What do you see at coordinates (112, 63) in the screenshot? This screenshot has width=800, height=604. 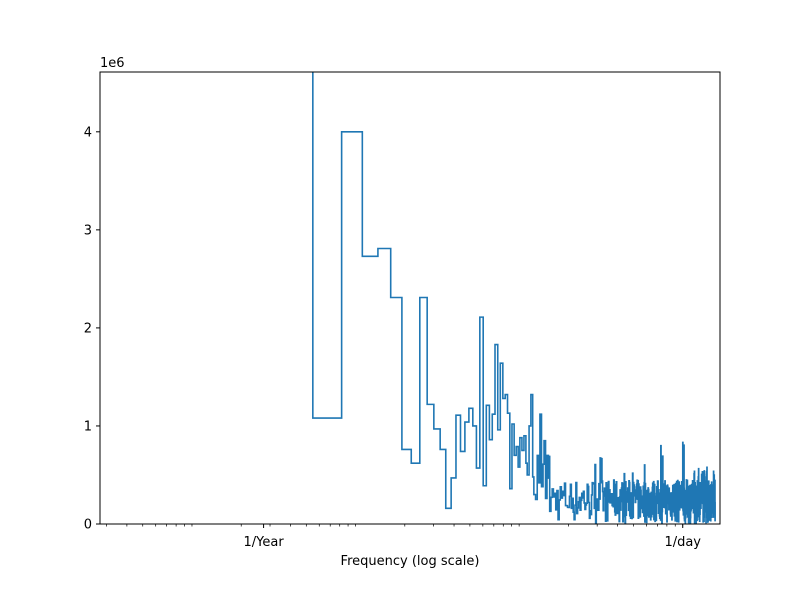 I see `y-multiplier-label: 1e6` at bounding box center [112, 63].